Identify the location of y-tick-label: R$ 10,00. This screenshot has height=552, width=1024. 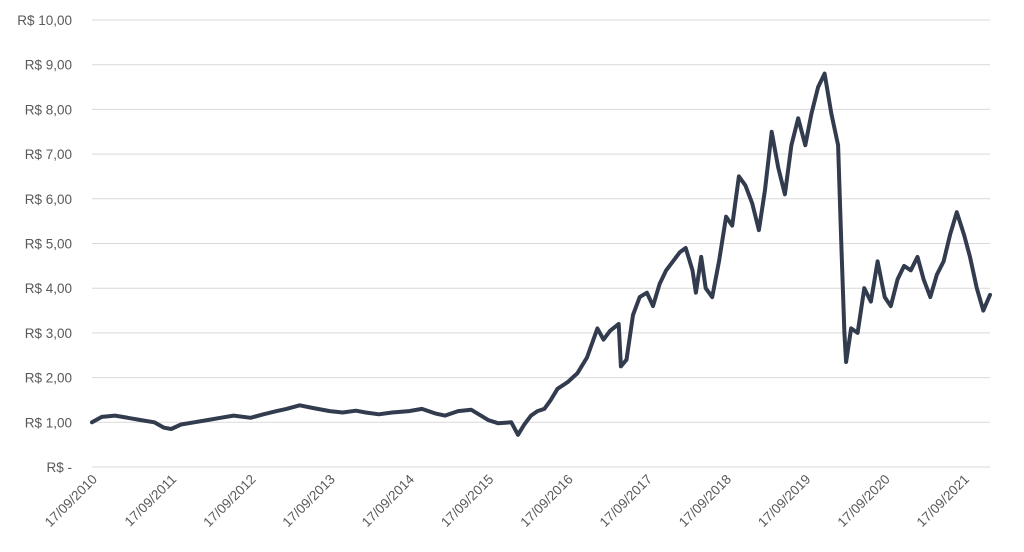
(44, 20).